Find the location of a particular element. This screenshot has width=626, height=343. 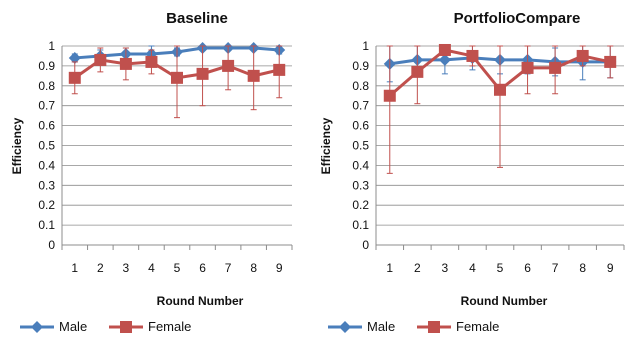

chart-title: PortfolioCompare is located at coordinates (517, 18).